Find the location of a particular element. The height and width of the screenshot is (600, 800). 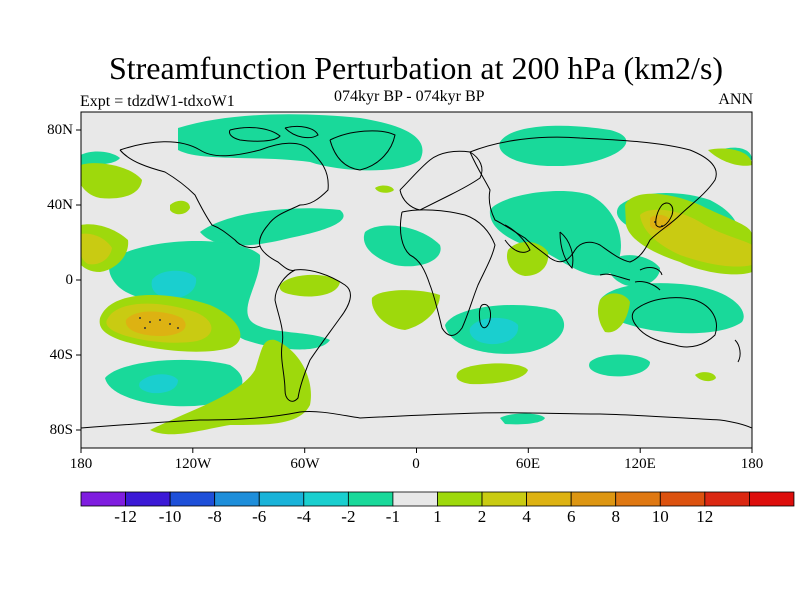

x-tick-label: 0 is located at coordinates (416, 464).